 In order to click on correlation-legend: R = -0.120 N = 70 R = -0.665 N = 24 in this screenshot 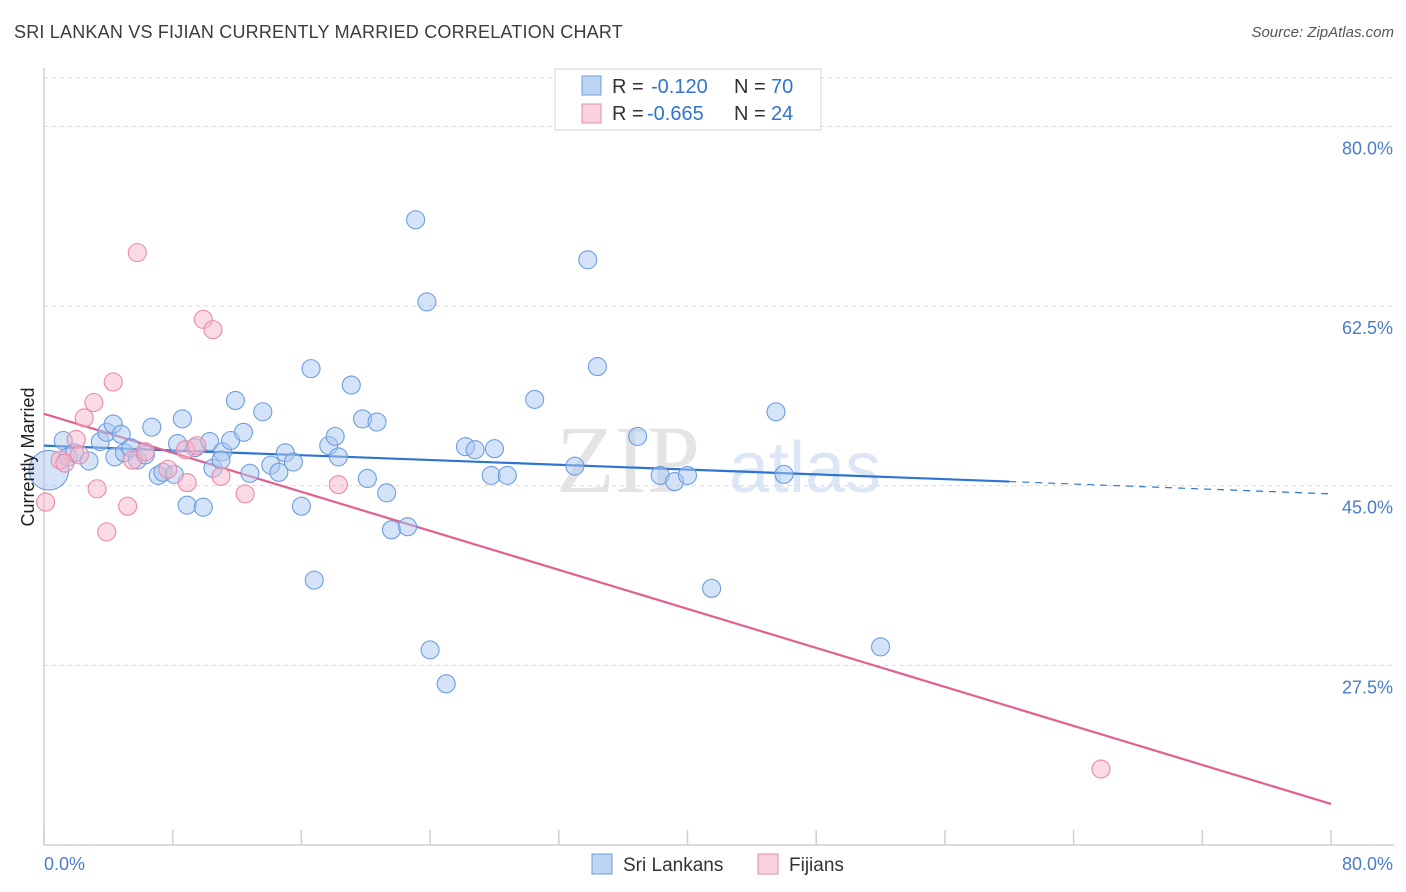, I will do `click(688, 99)`.